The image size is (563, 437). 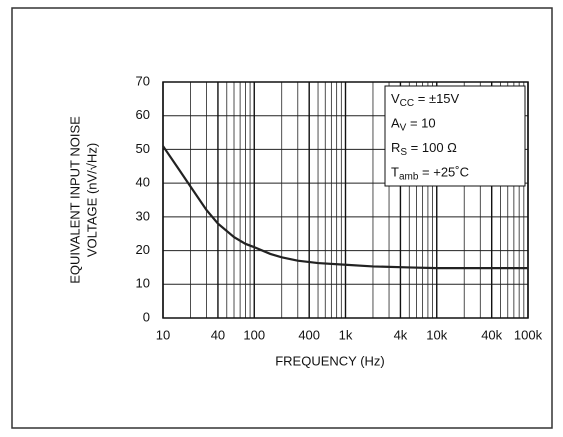 I want to click on annotation-part: amb, so click(x=409, y=176).